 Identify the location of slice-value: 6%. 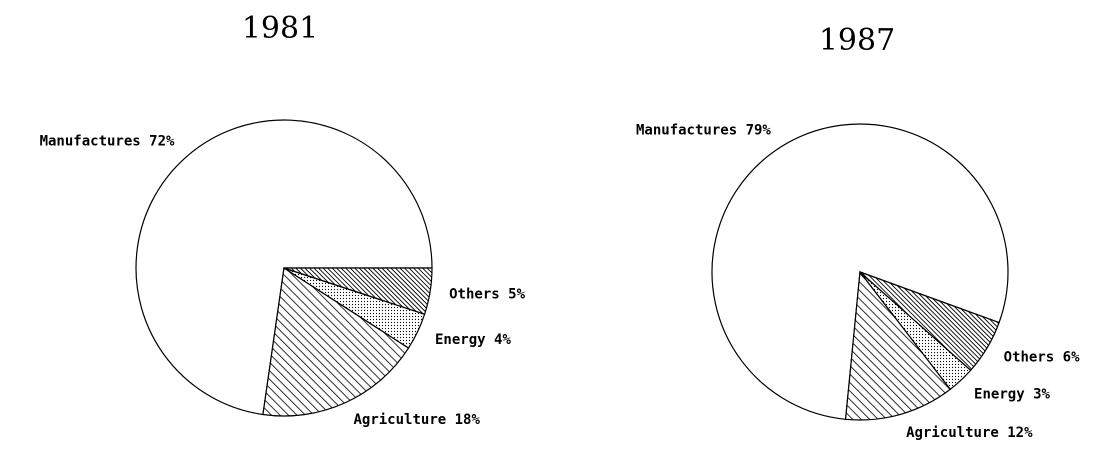
(1071, 358).